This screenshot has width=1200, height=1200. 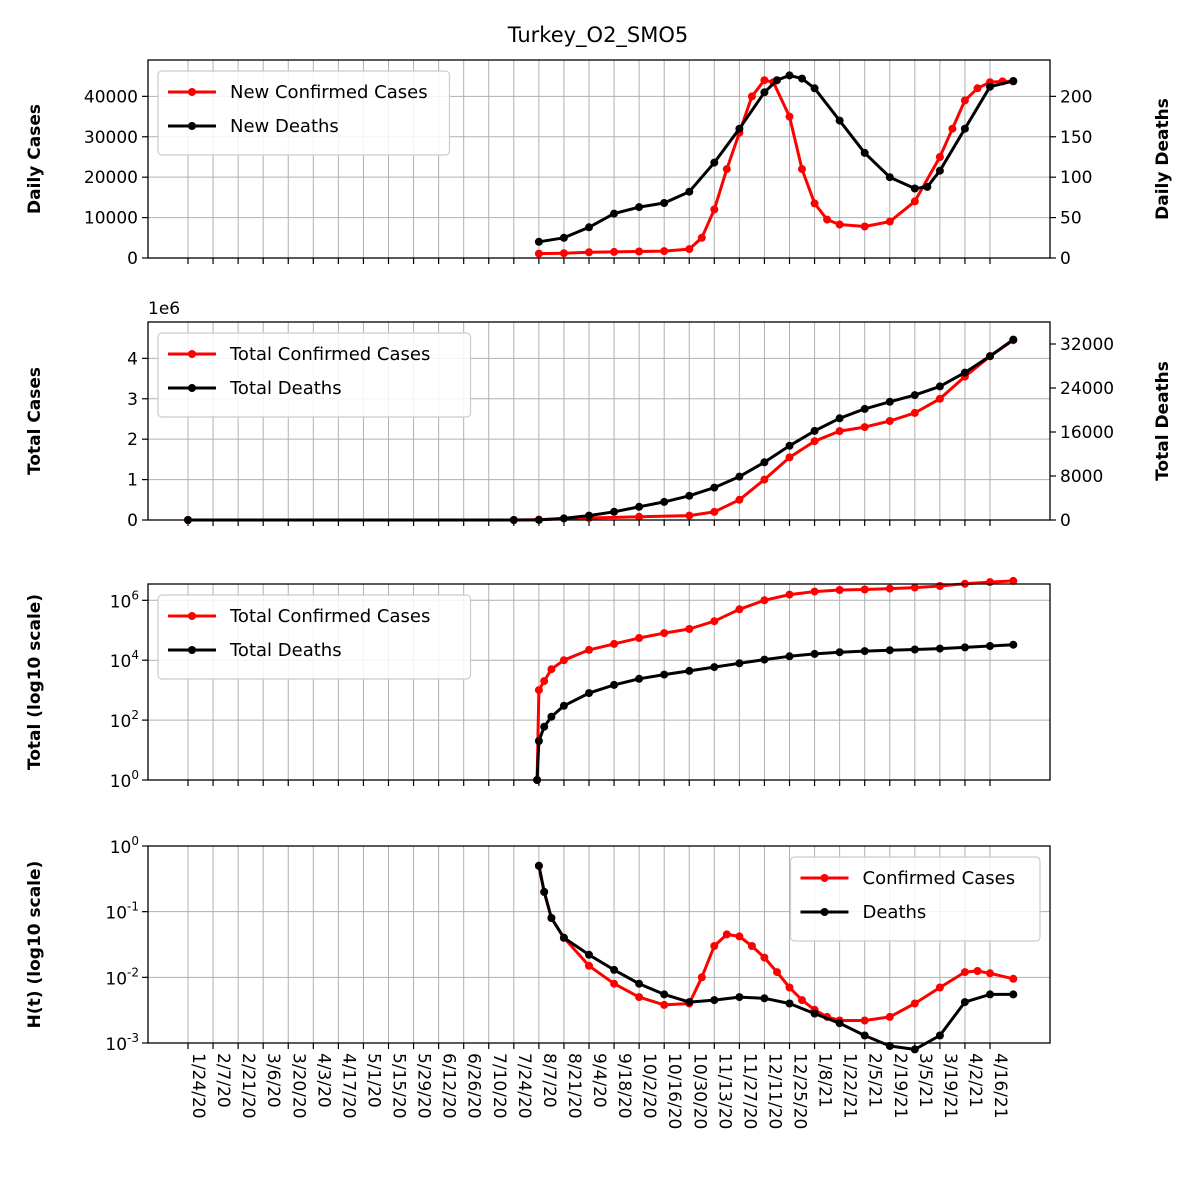 I want to click on x-tick-label: 5/29/20, so click(x=424, y=1086).